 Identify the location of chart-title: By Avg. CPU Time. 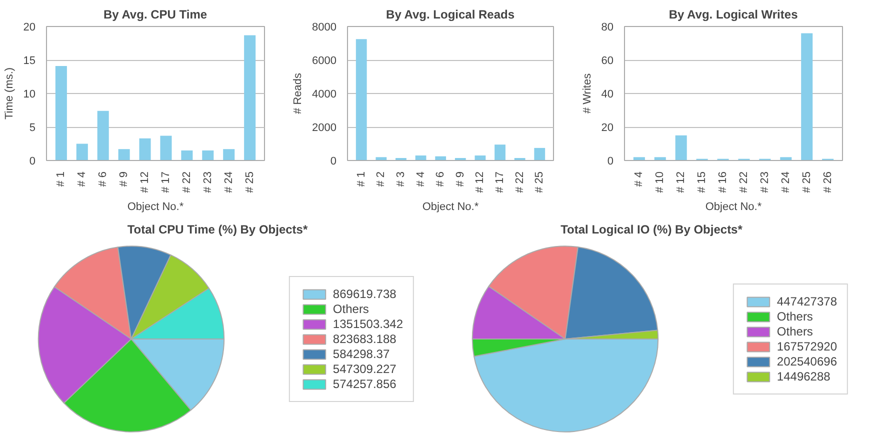
(155, 15).